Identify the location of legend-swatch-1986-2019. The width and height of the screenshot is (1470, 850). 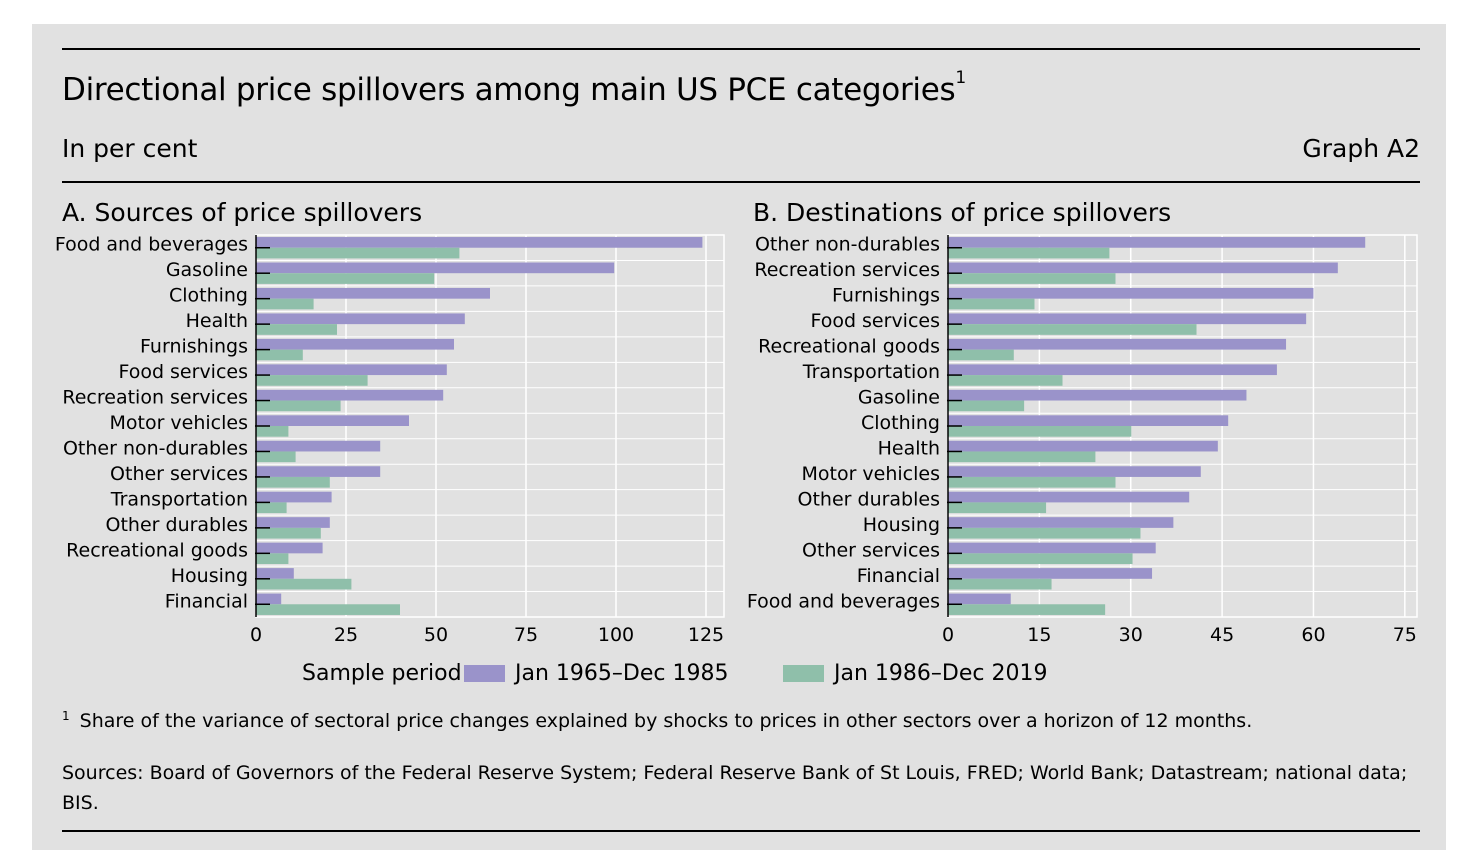
(803, 673).